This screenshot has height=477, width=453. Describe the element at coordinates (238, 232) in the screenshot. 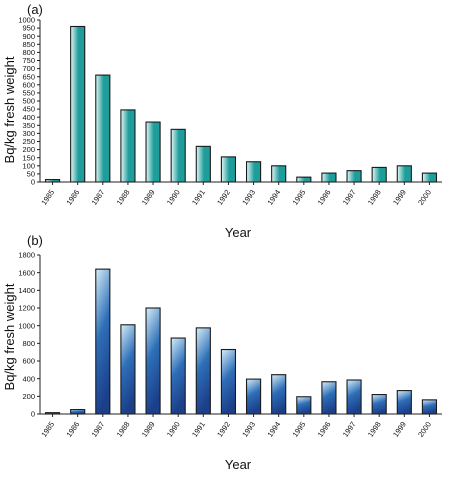

I see `x-axis-label-a: Year` at that location.